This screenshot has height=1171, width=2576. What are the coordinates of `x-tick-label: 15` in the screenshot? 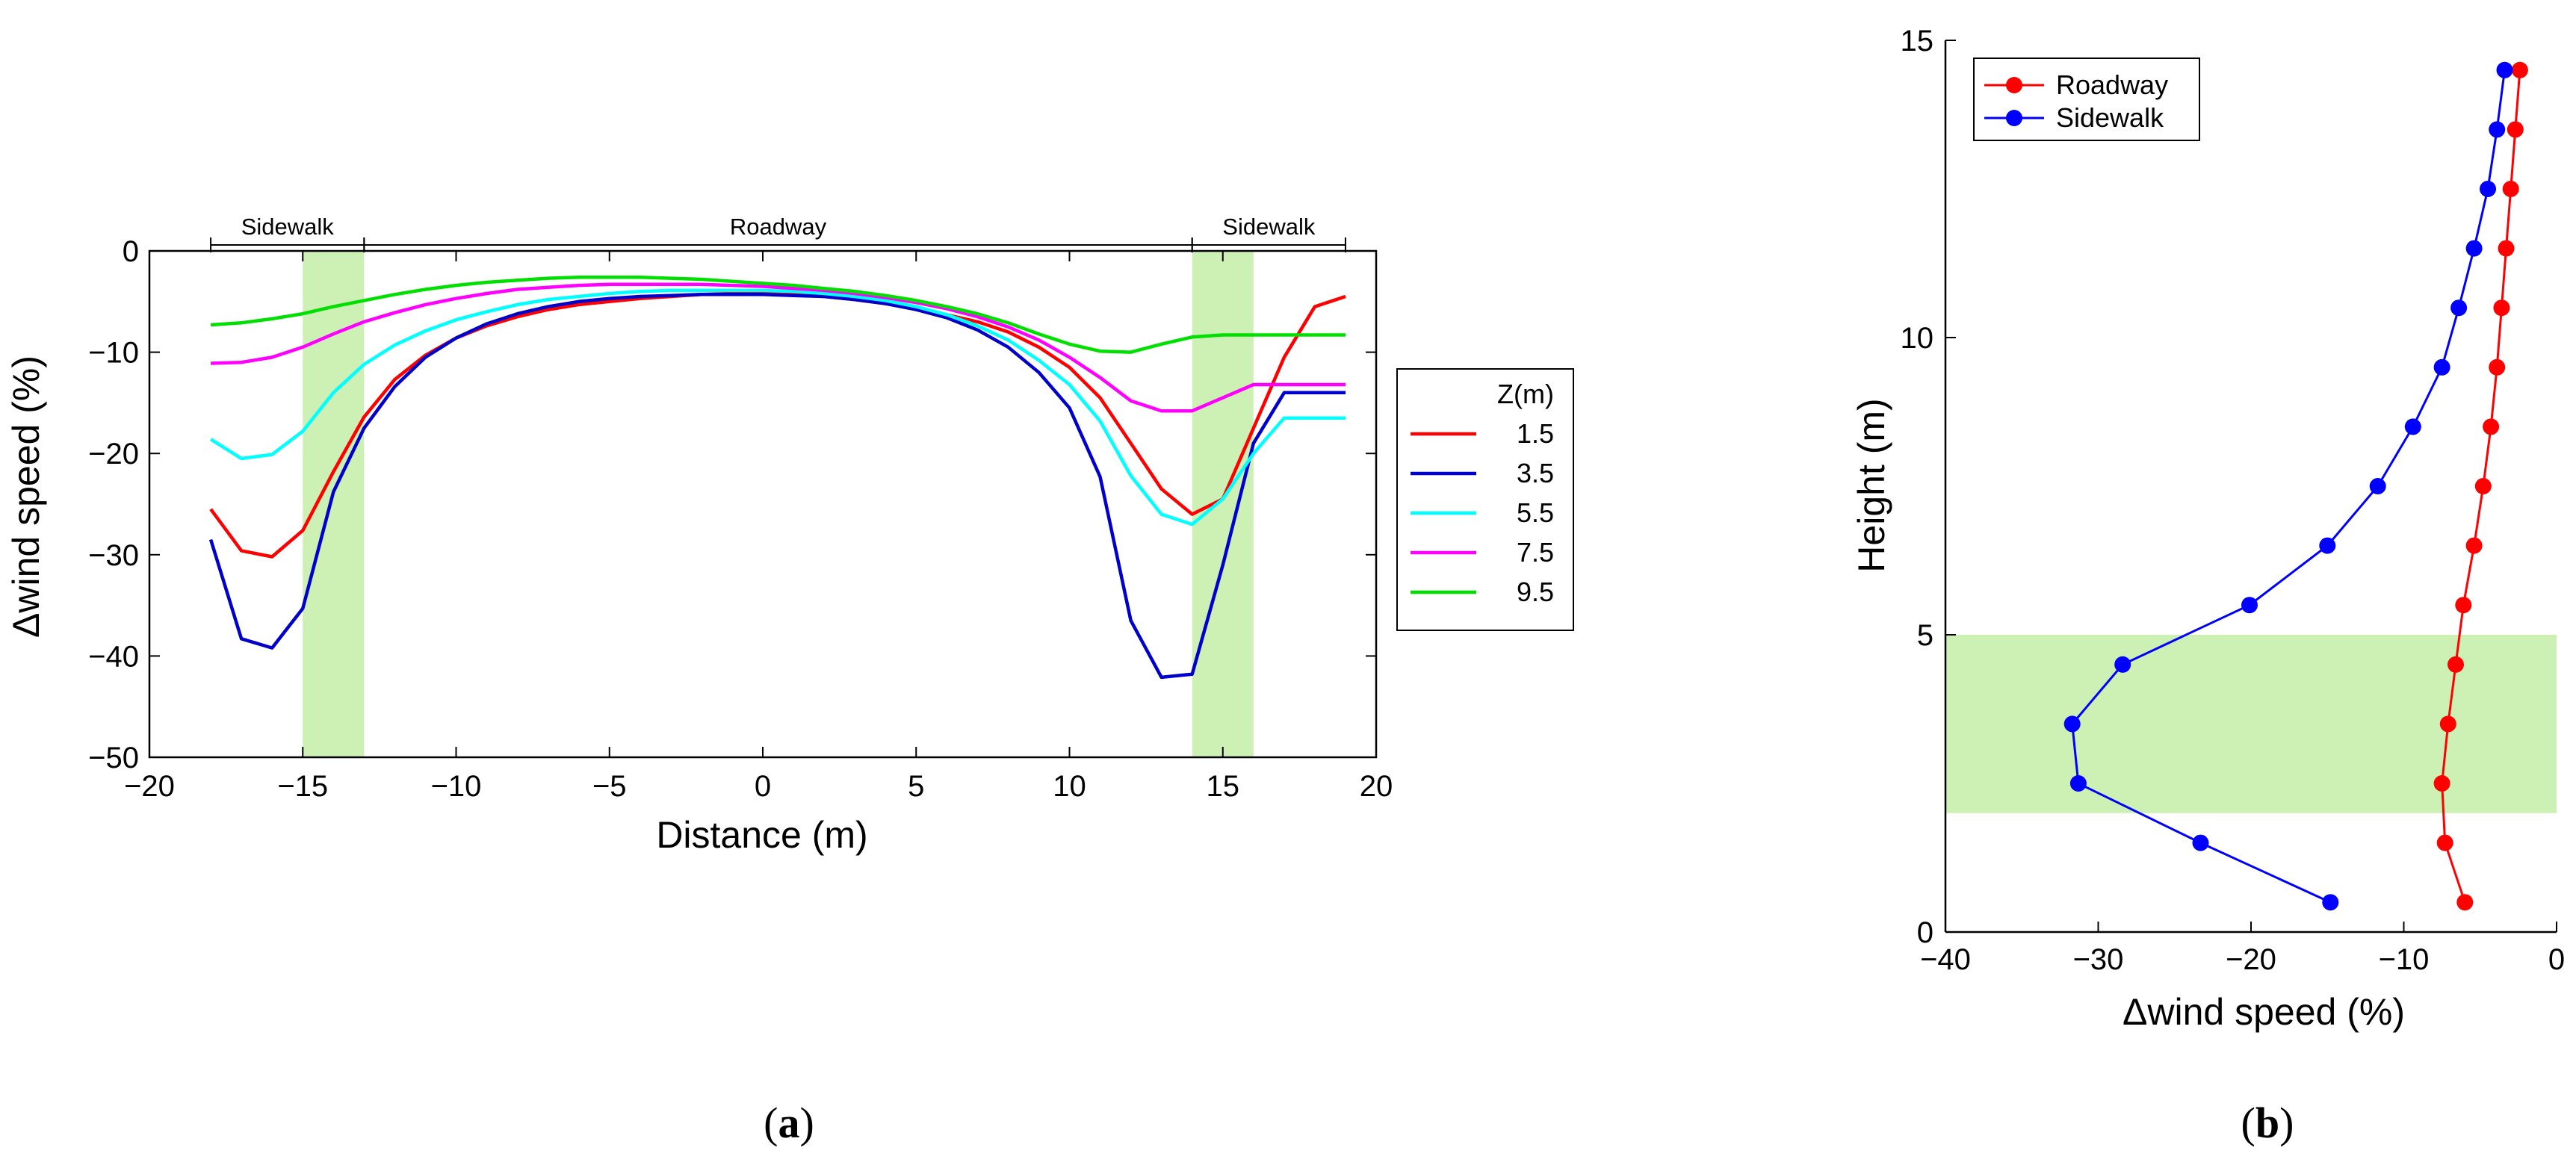 It's located at (1223, 786).